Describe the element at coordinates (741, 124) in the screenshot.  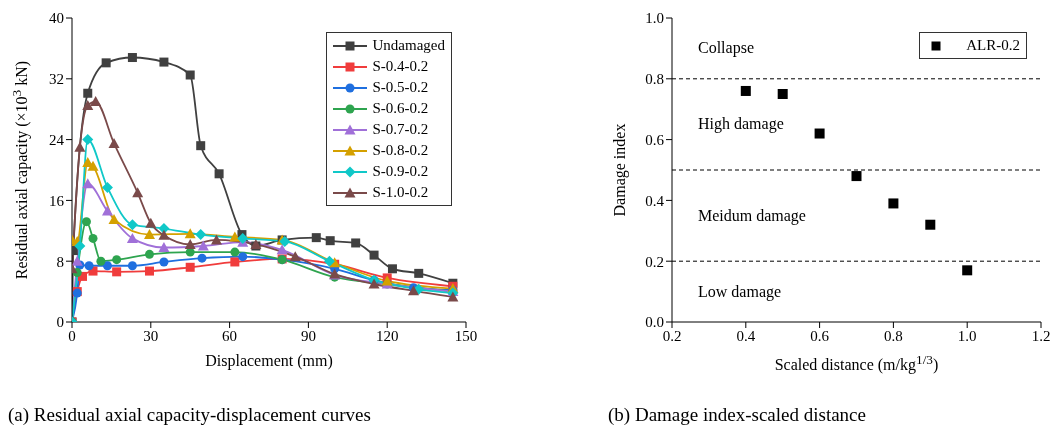
I see `annotation: High damage` at that location.